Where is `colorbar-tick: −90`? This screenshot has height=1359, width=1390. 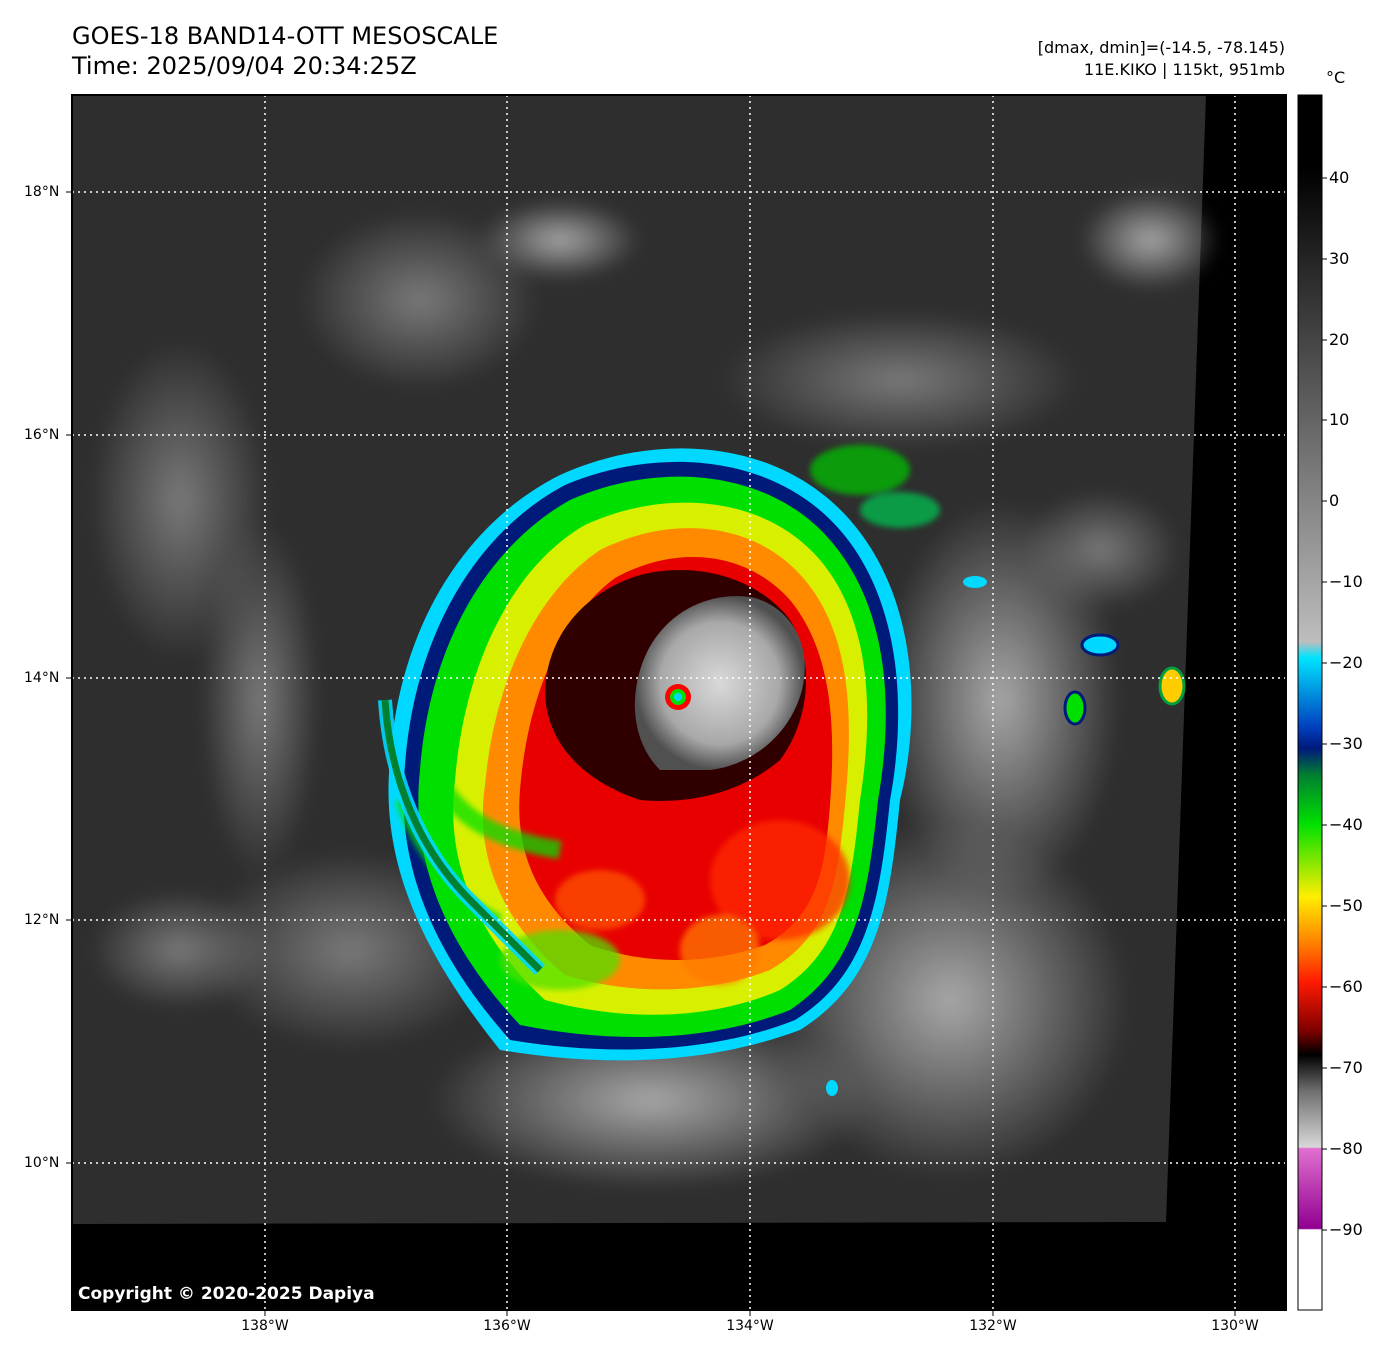 colorbar-tick: −90 is located at coordinates (1346, 1229).